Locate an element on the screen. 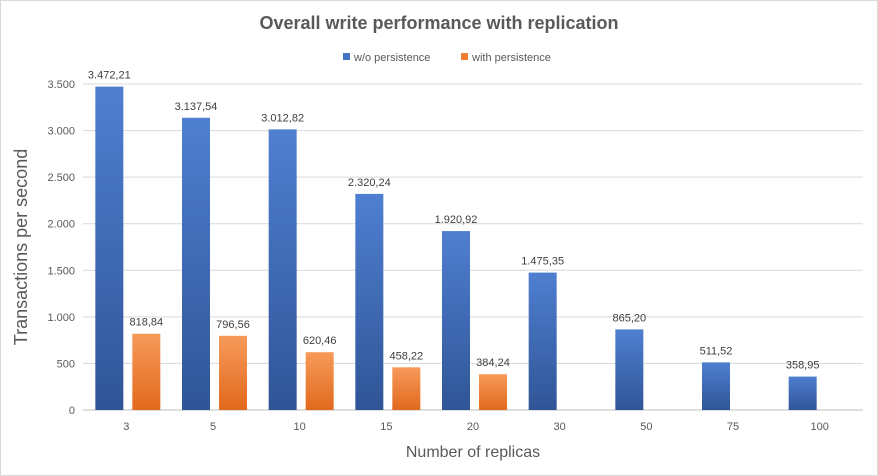 The image size is (878, 476). legend-entry: w/o persistence is located at coordinates (391, 58).